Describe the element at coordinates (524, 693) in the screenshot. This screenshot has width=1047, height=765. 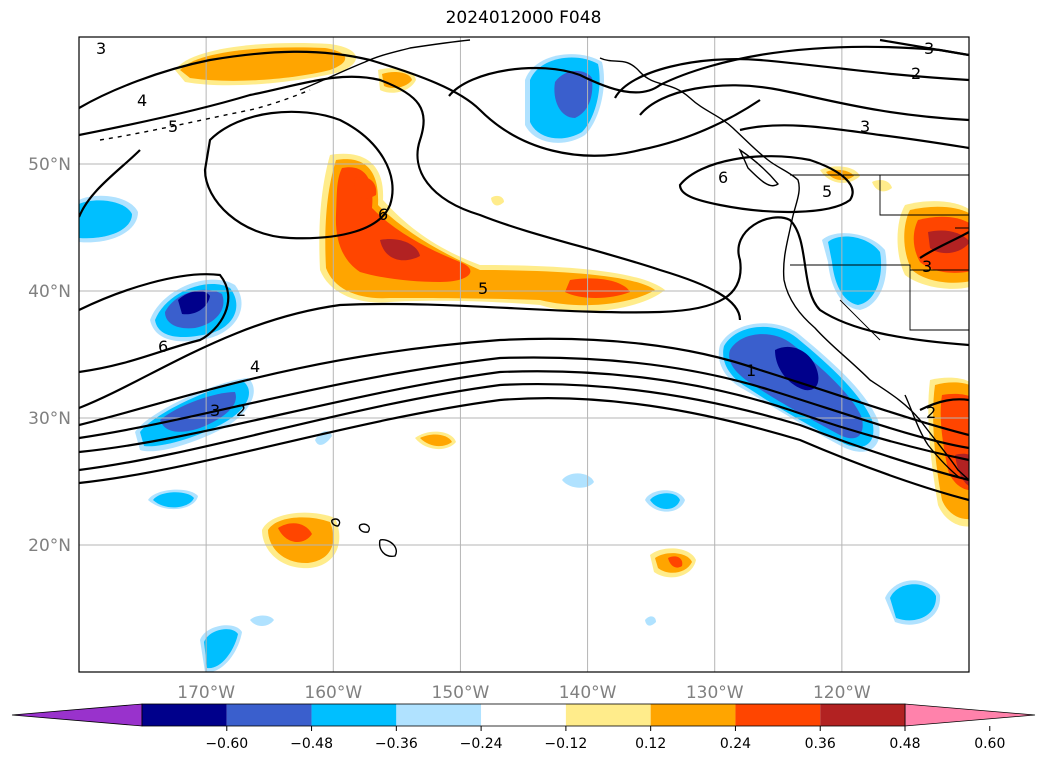
I see `longitude-labels: 170°W 160°W 150°W 140°W 130°W 120°W` at that location.